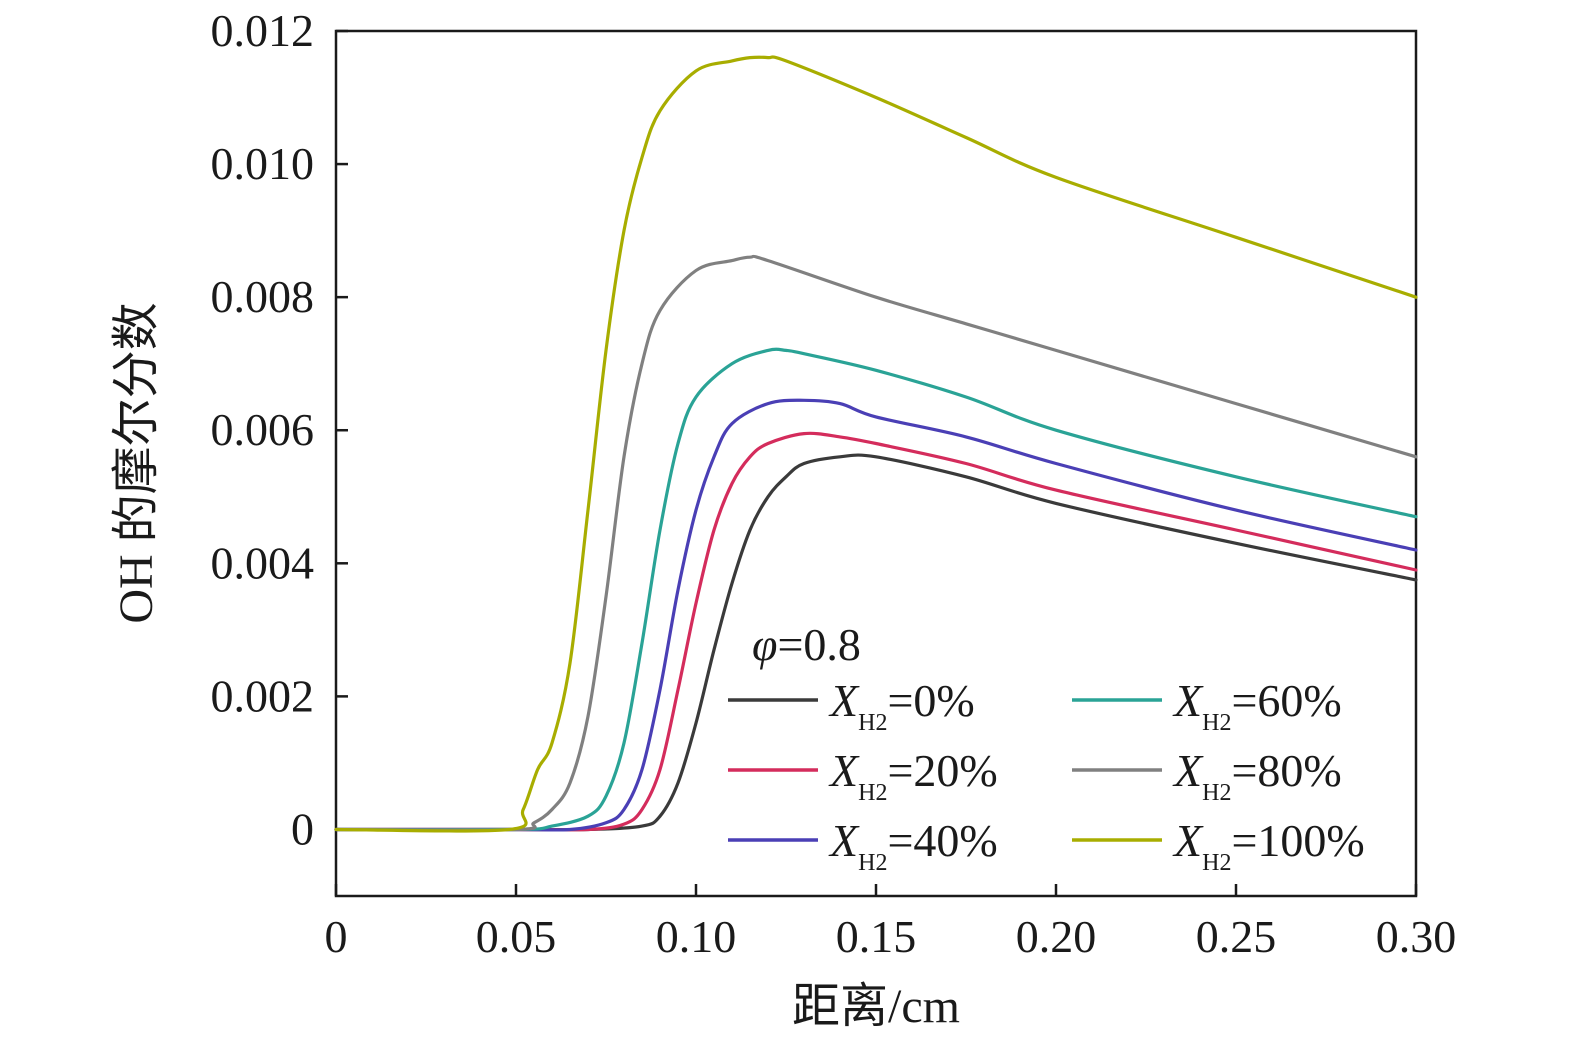  I want to click on x-axis: 0 0.05 0.10 0.15 0.20 0.25 0.30, so click(891, 923).